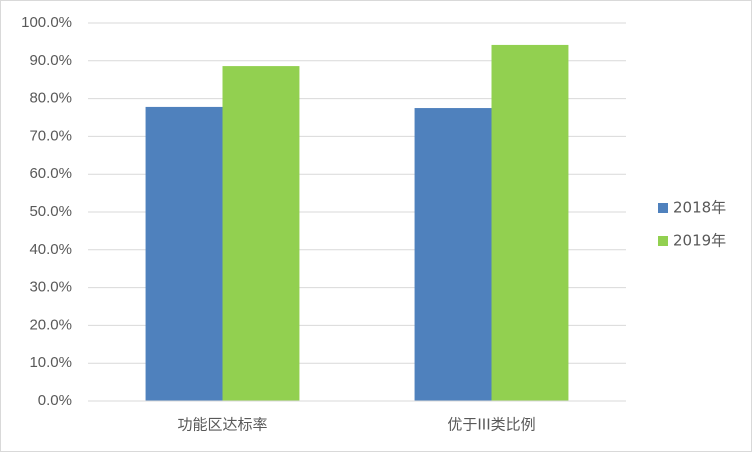  Describe the element at coordinates (50, 211) in the screenshot. I see `y-tick-label: 50.0%` at that location.